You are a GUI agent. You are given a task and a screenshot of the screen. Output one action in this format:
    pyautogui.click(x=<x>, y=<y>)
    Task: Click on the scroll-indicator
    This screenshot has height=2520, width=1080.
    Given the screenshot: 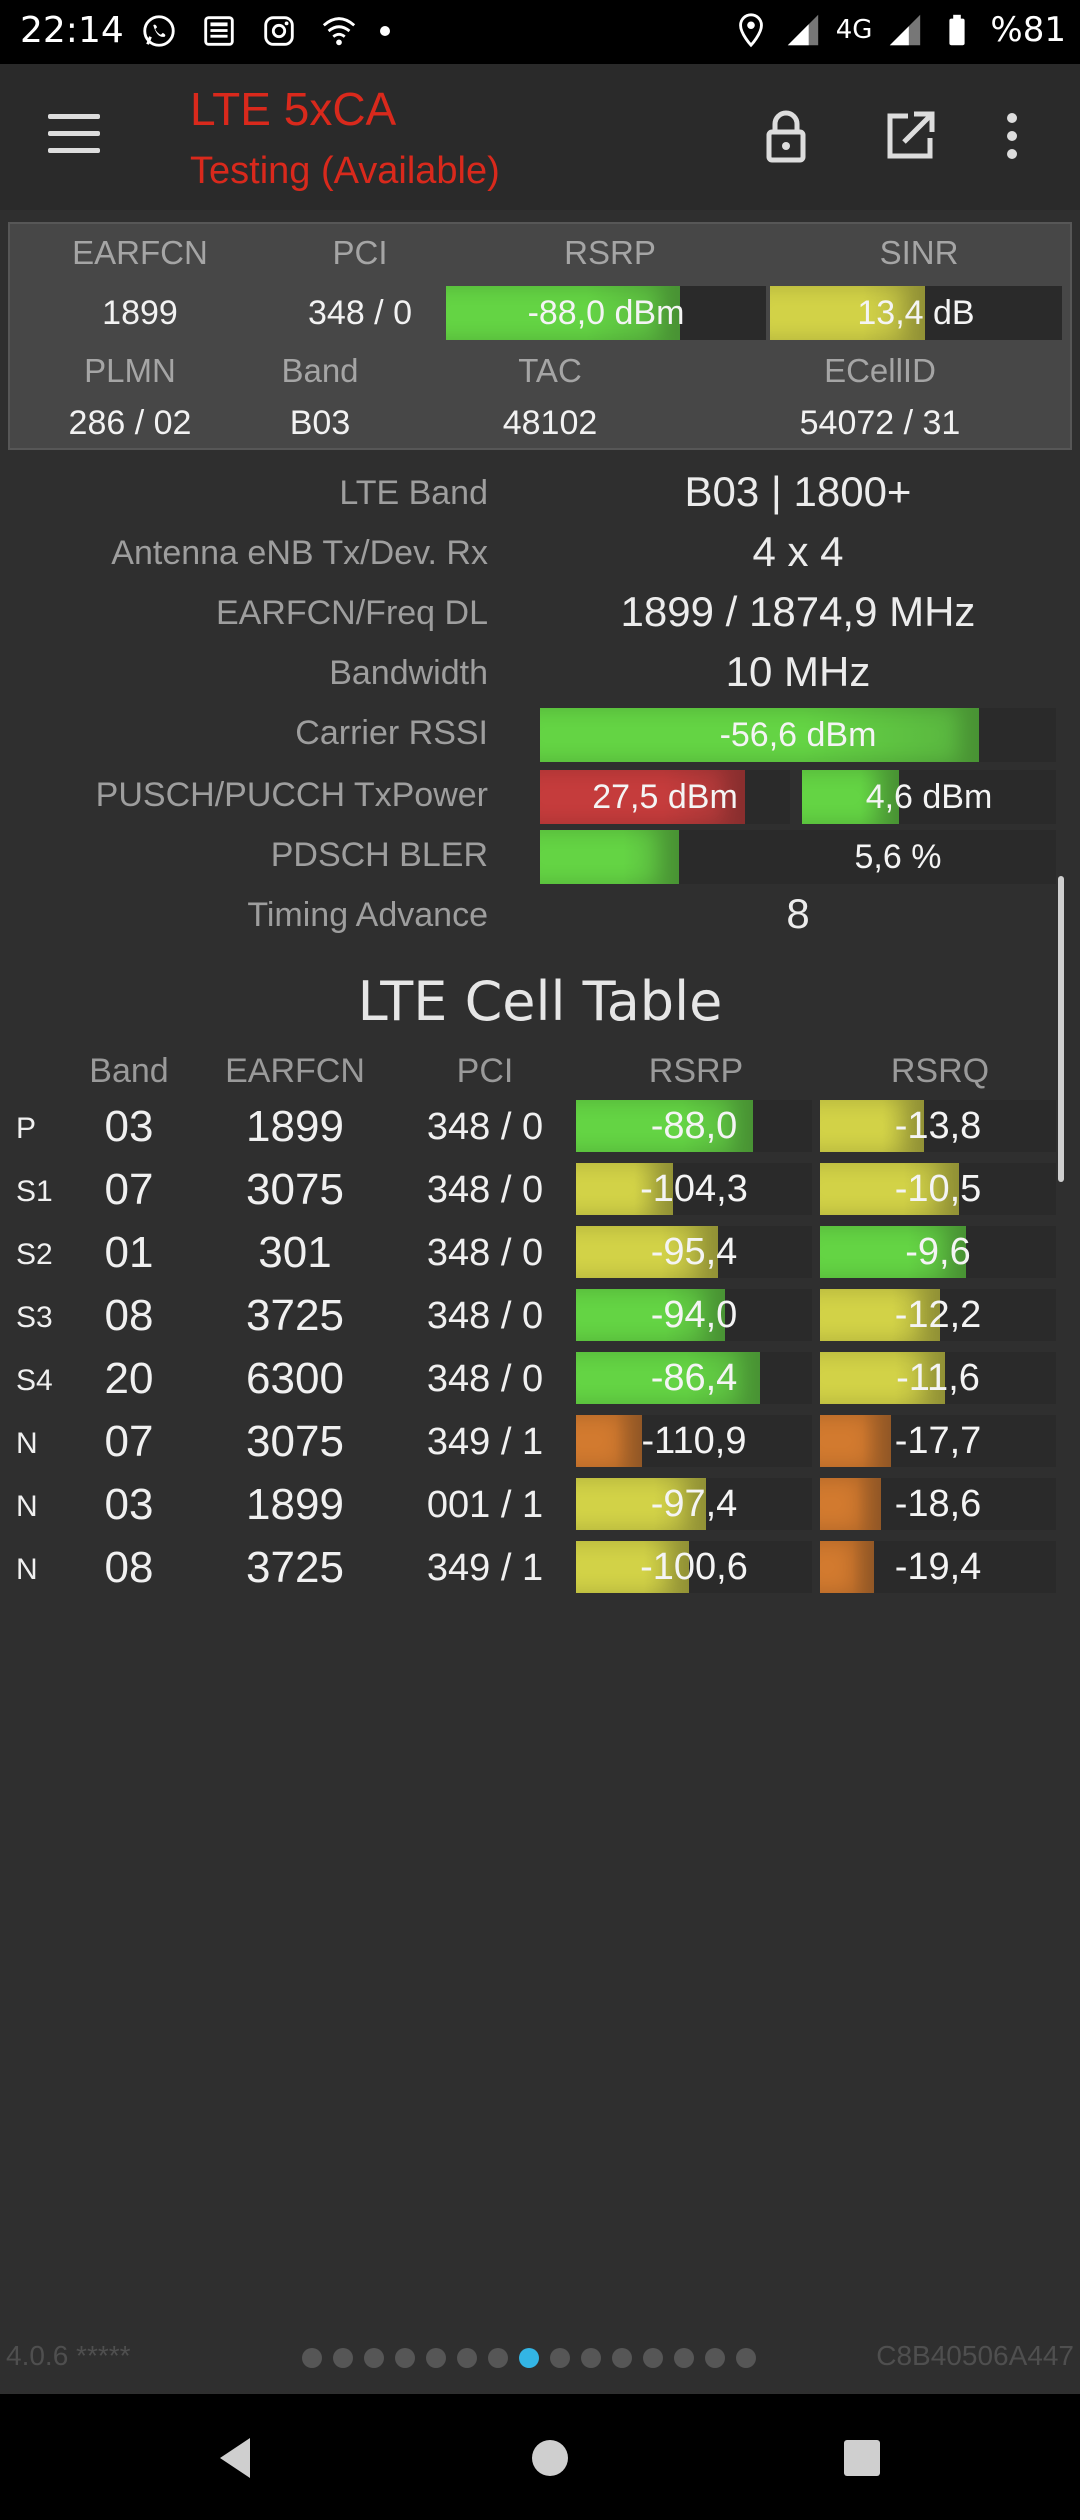 What is the action you would take?
    pyautogui.click(x=1061, y=1029)
    